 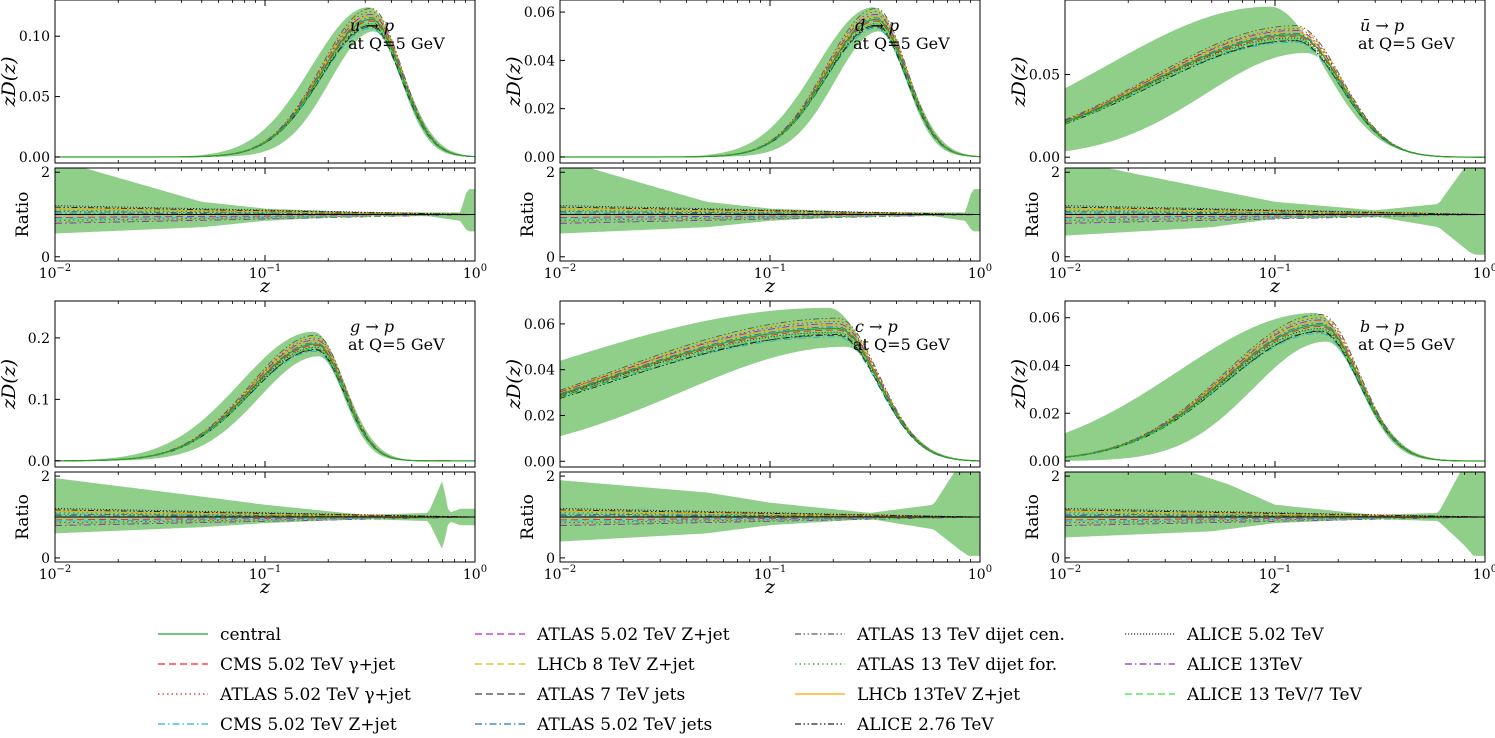 I want to click on legend-label: ALICE 5.02 TeV, so click(x=1255, y=635).